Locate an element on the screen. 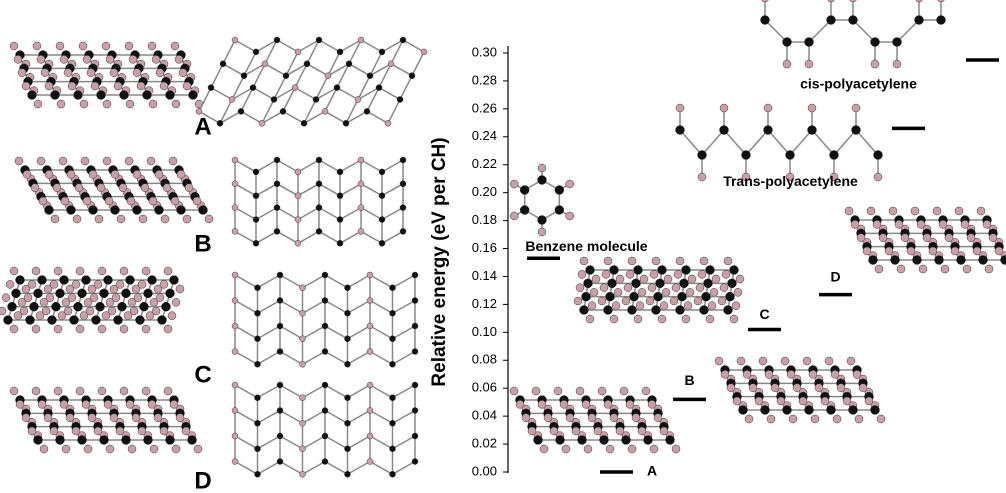  level-label: A is located at coordinates (652, 471).